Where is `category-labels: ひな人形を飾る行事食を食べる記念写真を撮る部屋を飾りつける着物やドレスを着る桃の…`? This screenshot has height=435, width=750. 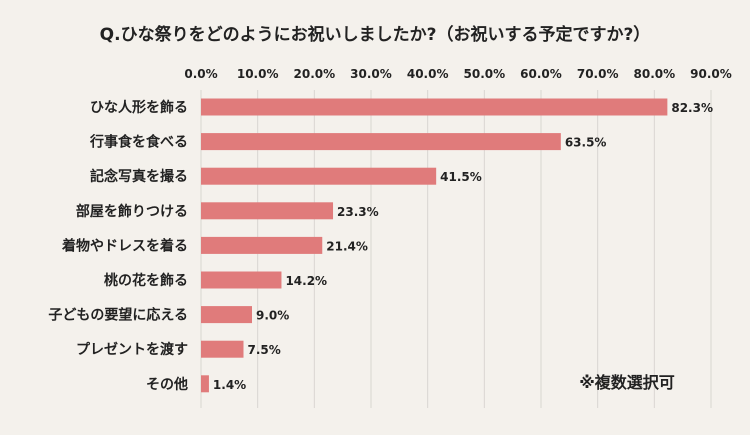 category-labels: ひな人形を飾る行事食を食べる記念写真を撮る部屋を飾りつける着物やドレスを着る桃の… is located at coordinates (118, 246).